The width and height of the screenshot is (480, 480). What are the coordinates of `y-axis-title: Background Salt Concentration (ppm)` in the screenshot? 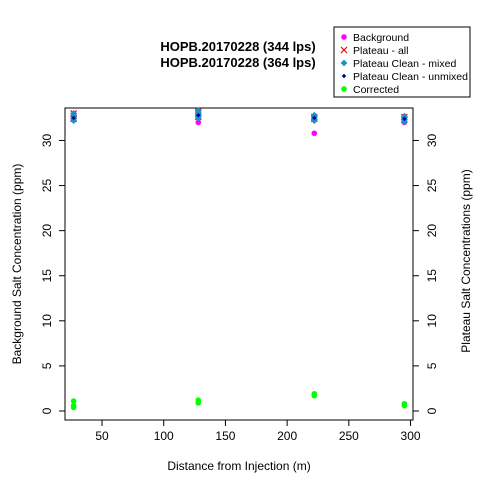 It's located at (17, 264).